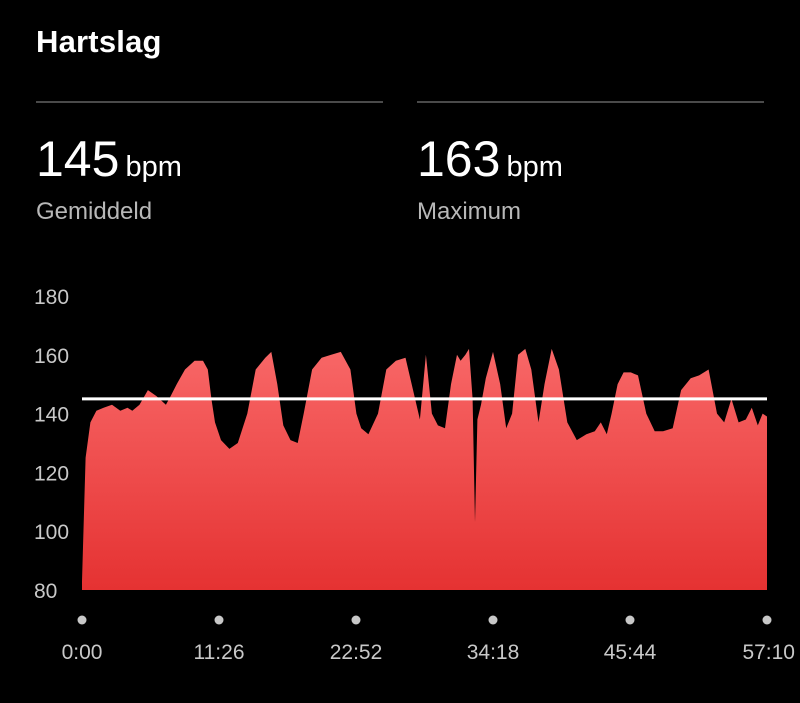 This screenshot has height=703, width=800. What do you see at coordinates (94, 211) in the screenshot?
I see `stat-average-label: Gemiddeld` at bounding box center [94, 211].